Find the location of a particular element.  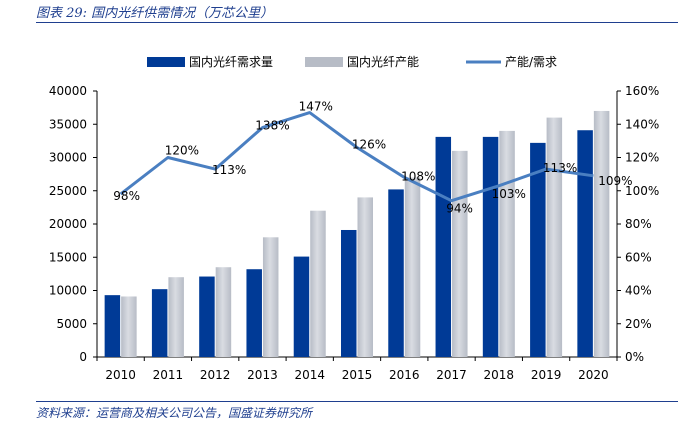

x-tick-label: 2010 is located at coordinates (120, 375).